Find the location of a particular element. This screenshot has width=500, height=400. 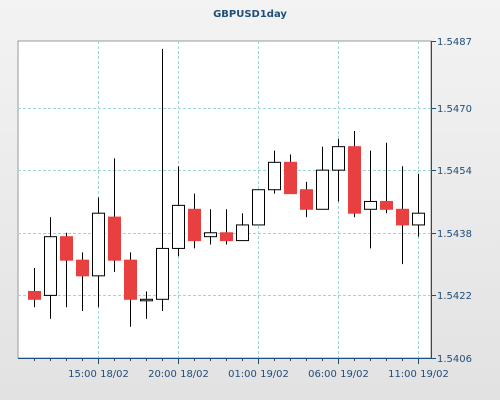

x-tick-label: 20:00 18/02 is located at coordinates (178, 374).